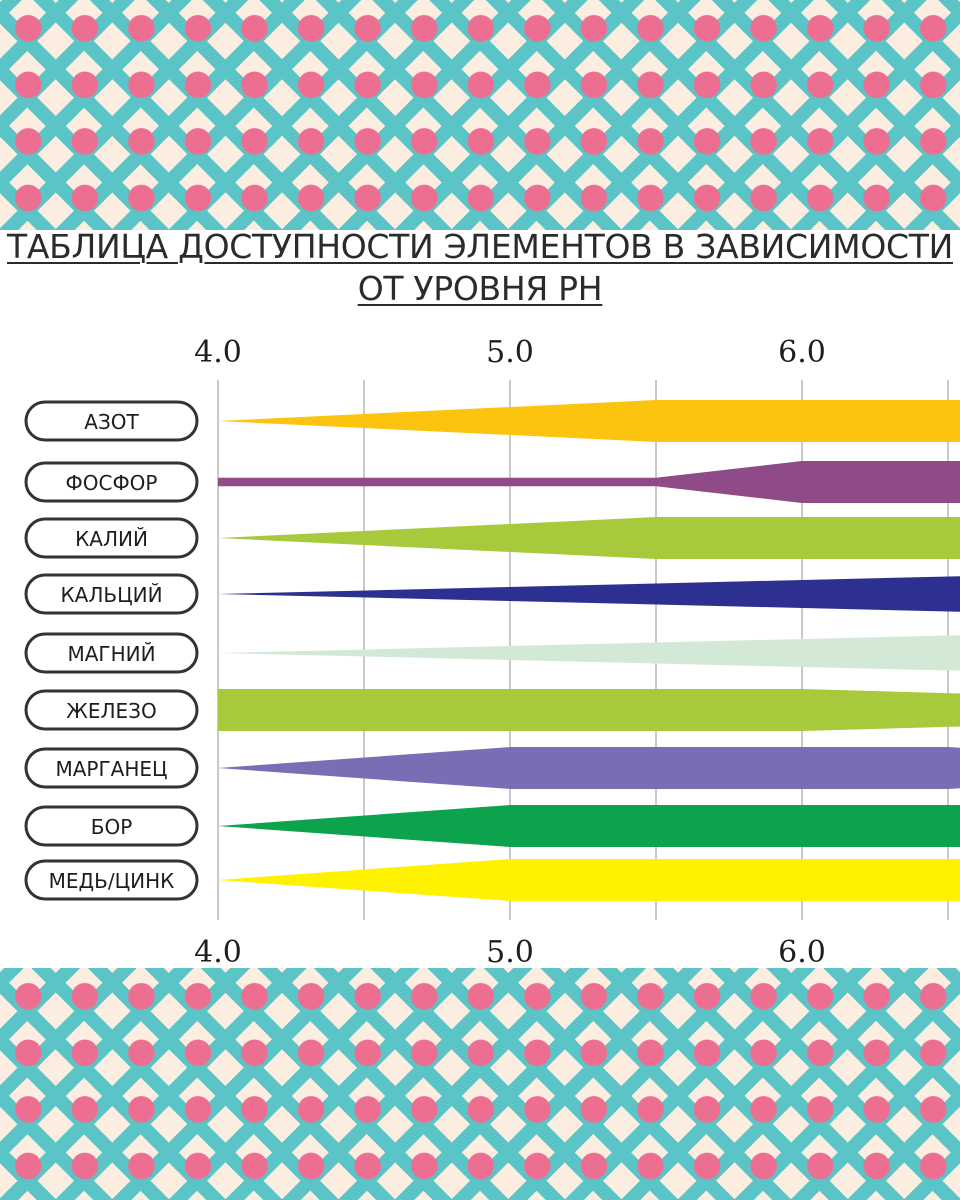 This screenshot has height=1200, width=960. What do you see at coordinates (510, 952) in the screenshot?
I see `x-tick-label-bottom: 5.0` at bounding box center [510, 952].